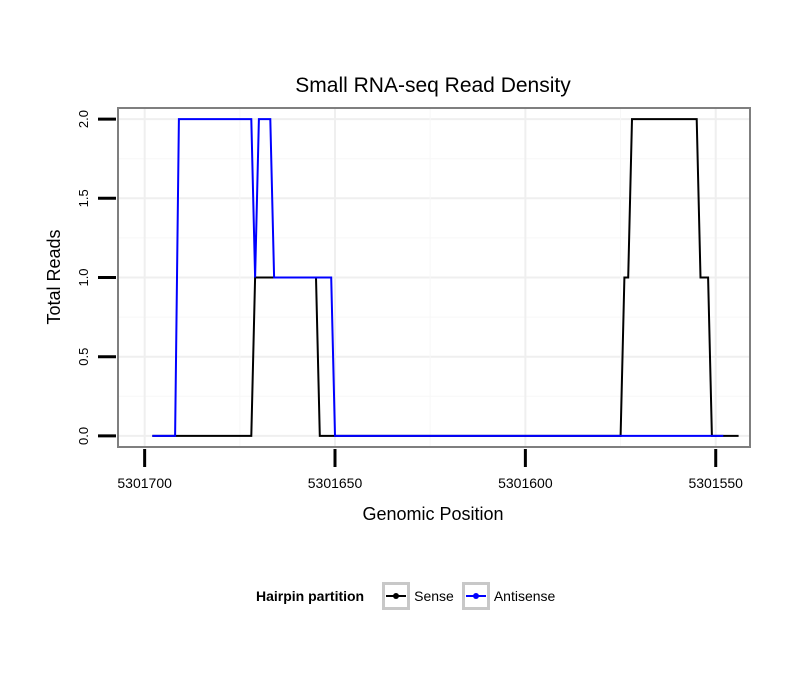 The width and height of the screenshot is (810, 690). I want to click on y-tick-label: 1.5, so click(83, 198).